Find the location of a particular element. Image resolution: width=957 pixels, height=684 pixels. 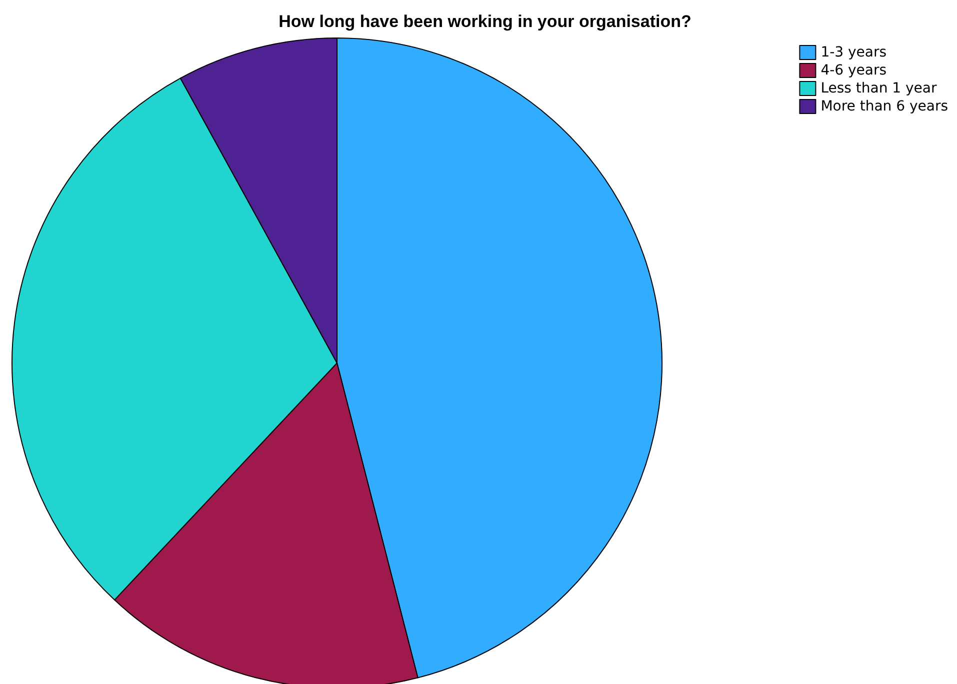

chart-title: How long have been working in your organisation? is located at coordinates (485, 21).